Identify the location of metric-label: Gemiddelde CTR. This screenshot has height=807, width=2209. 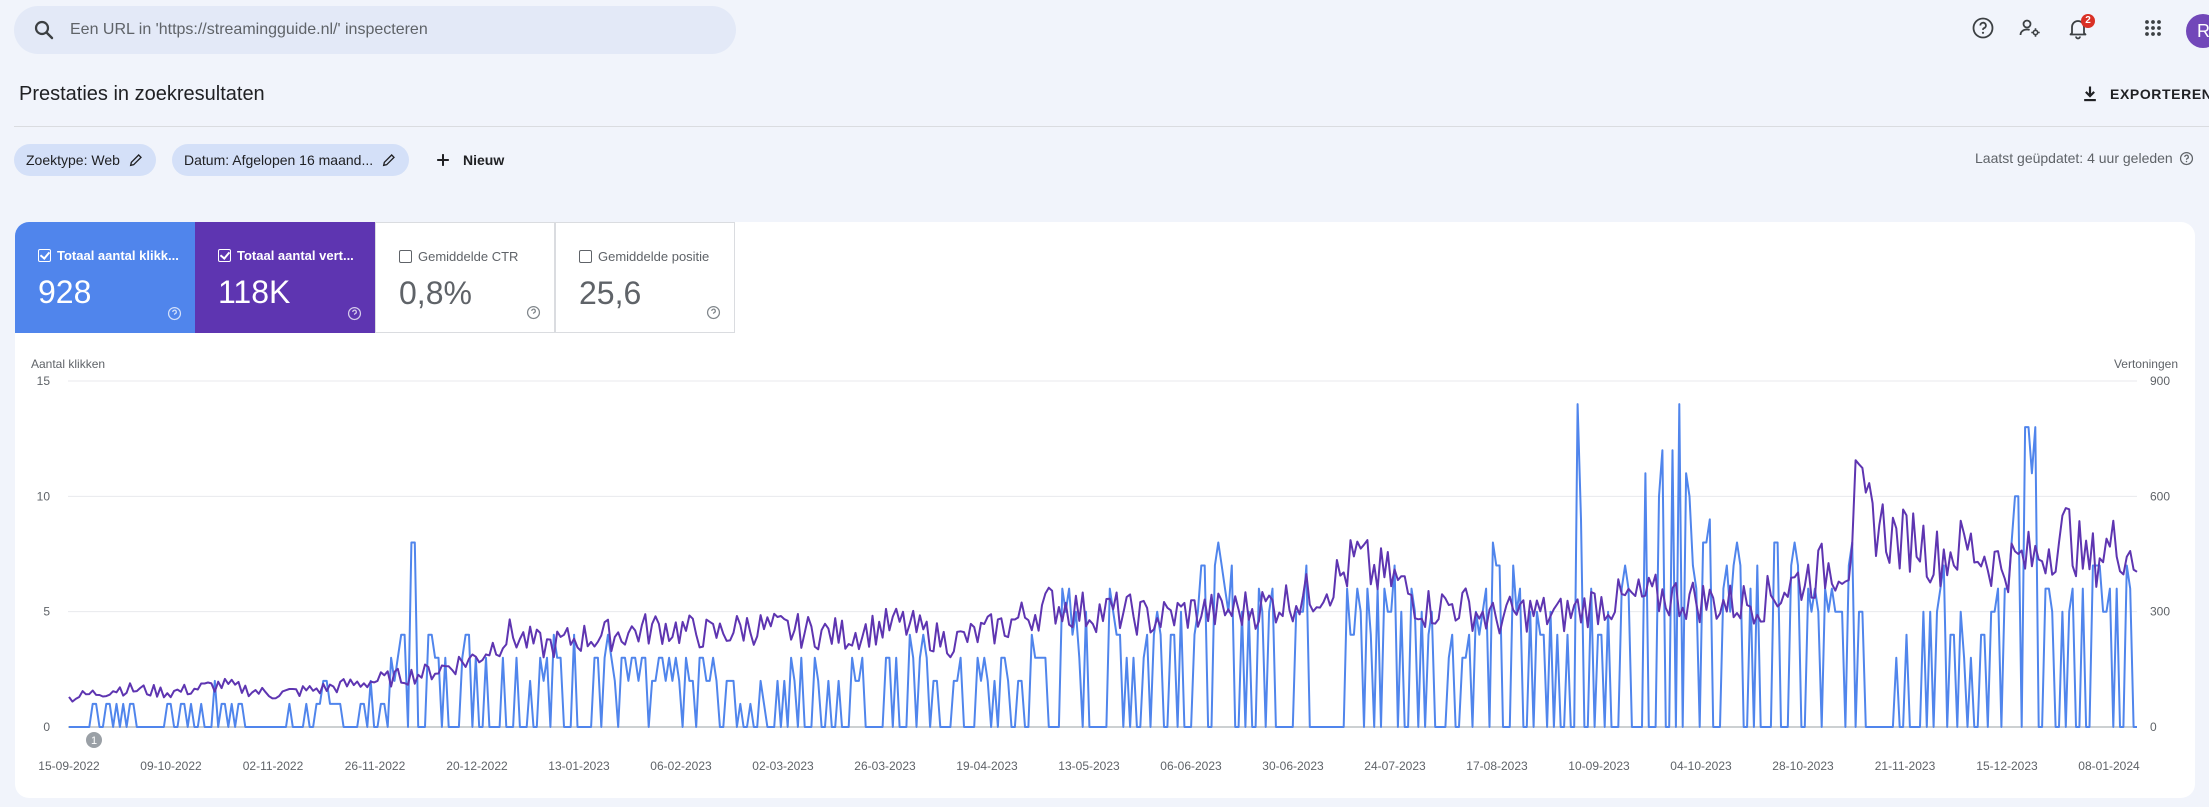
(458, 256).